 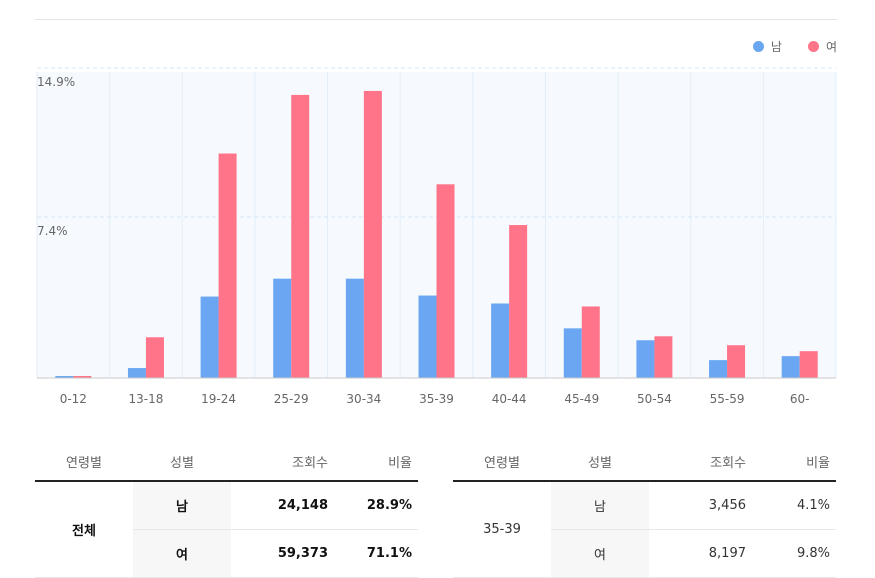 What do you see at coordinates (654, 399) in the screenshot?
I see `x-tick-label: 50-54` at bounding box center [654, 399].